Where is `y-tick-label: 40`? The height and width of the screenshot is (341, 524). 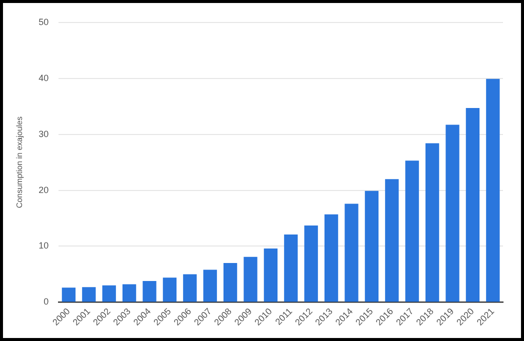
y-tick-label: 40 is located at coordinates (43, 77).